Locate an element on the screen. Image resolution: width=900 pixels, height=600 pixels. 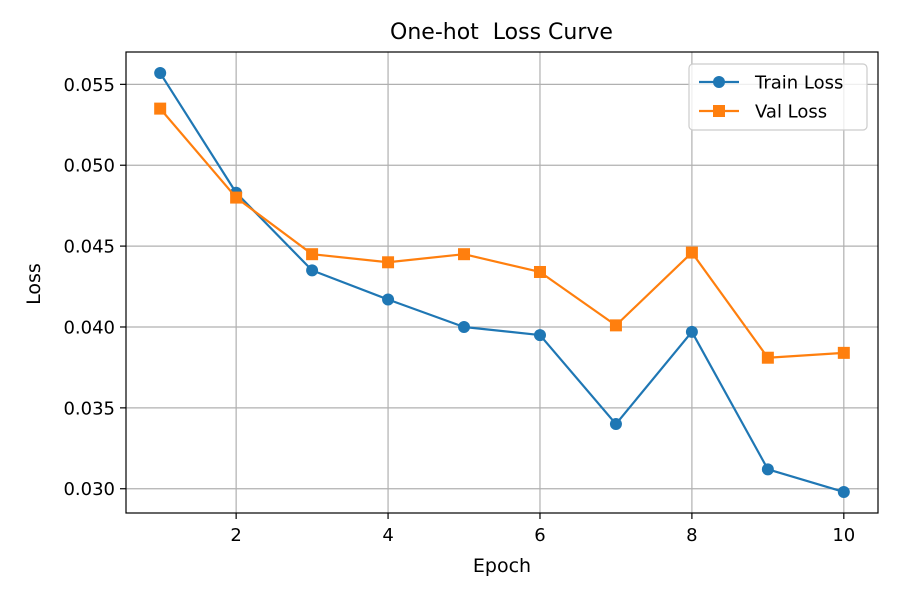
chart-title: One-hot Loss Curve is located at coordinates (501, 32).